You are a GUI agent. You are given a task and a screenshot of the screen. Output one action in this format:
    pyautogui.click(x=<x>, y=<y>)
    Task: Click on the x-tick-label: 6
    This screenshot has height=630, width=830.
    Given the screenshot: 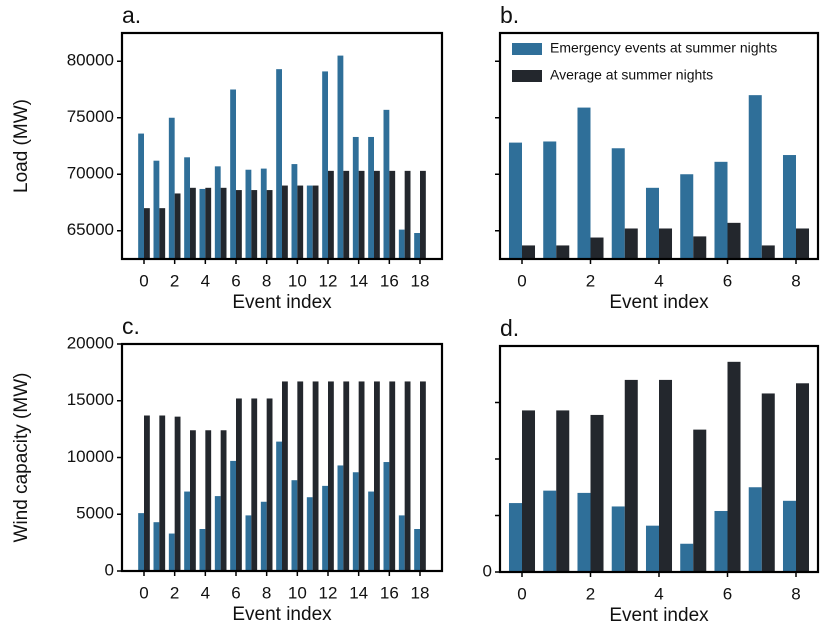 What is the action you would take?
    pyautogui.click(x=727, y=593)
    